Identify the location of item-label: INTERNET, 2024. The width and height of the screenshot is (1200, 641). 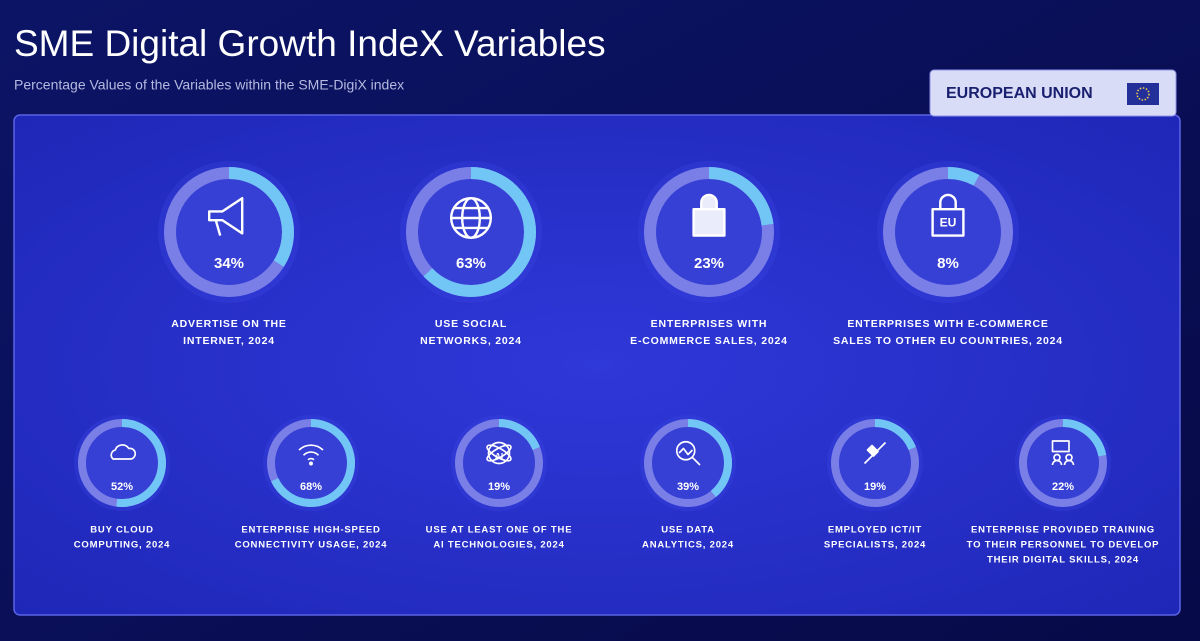
(229, 341).